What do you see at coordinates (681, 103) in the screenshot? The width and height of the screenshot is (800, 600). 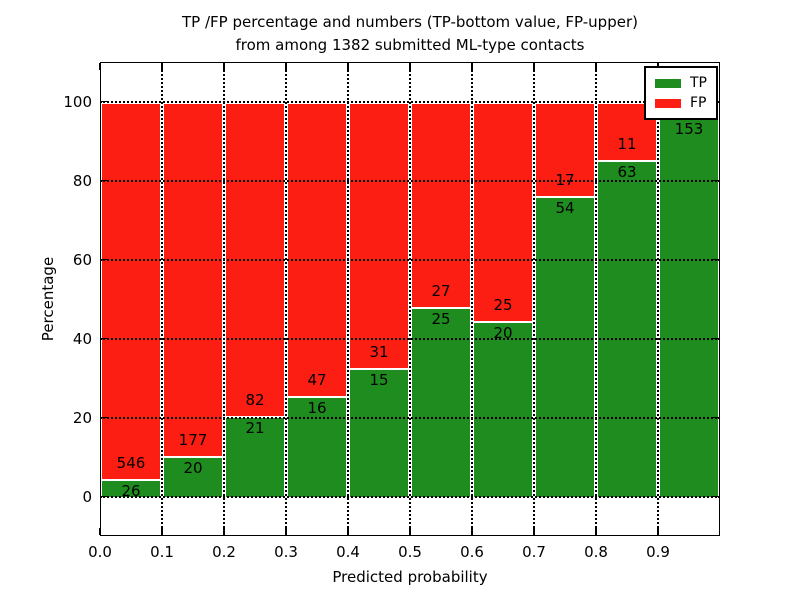 I see `legend-item-fp: FP` at bounding box center [681, 103].